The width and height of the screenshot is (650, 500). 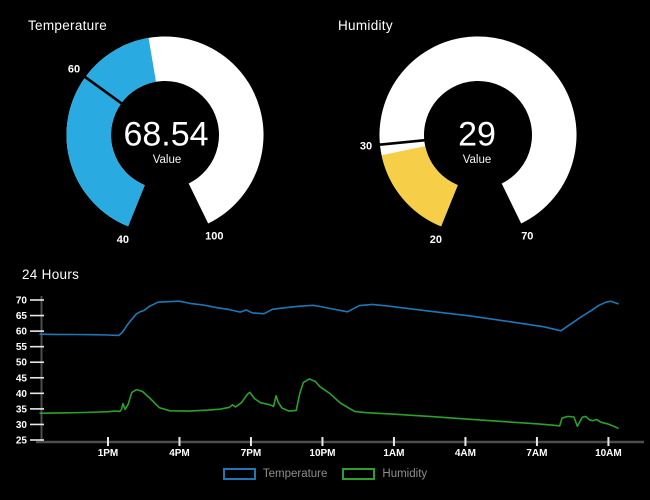 What do you see at coordinates (393, 453) in the screenshot?
I see `svg-text: 1AM` at bounding box center [393, 453].